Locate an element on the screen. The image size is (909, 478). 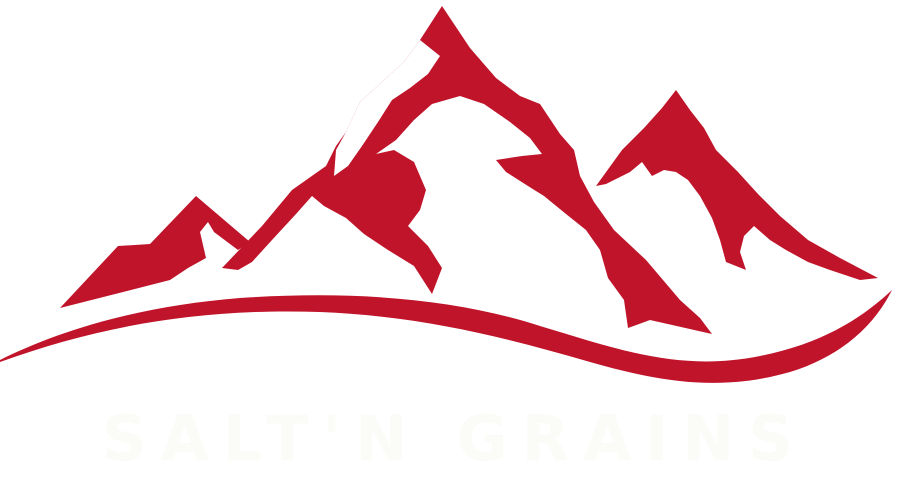
main-peak-highlight is located at coordinates (387, 108).